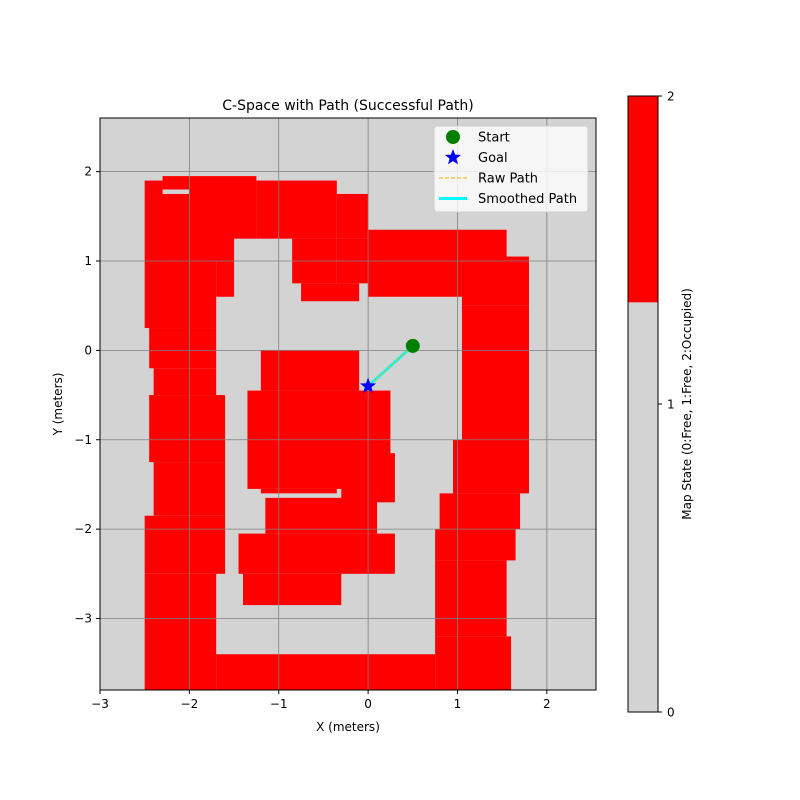 Image resolution: width=800 pixels, height=800 pixels. Describe the element at coordinates (671, 405) in the screenshot. I see `colorbar-tick-label: 1` at that location.